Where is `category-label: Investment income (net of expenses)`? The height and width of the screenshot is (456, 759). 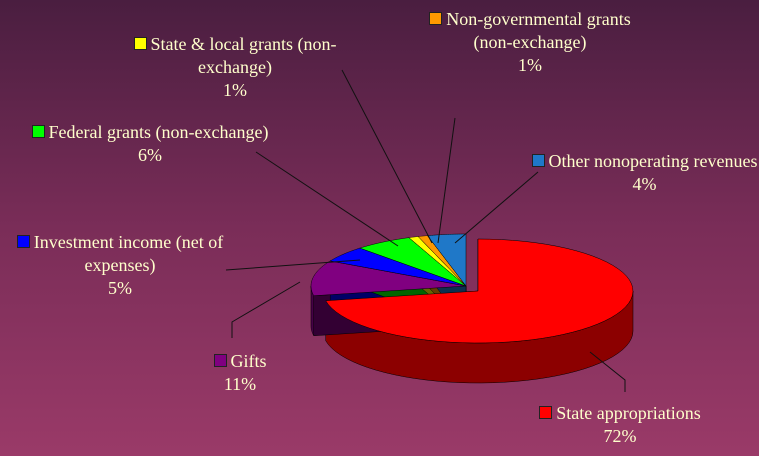 category-label: Investment income (net of expenses) is located at coordinates (128, 253).